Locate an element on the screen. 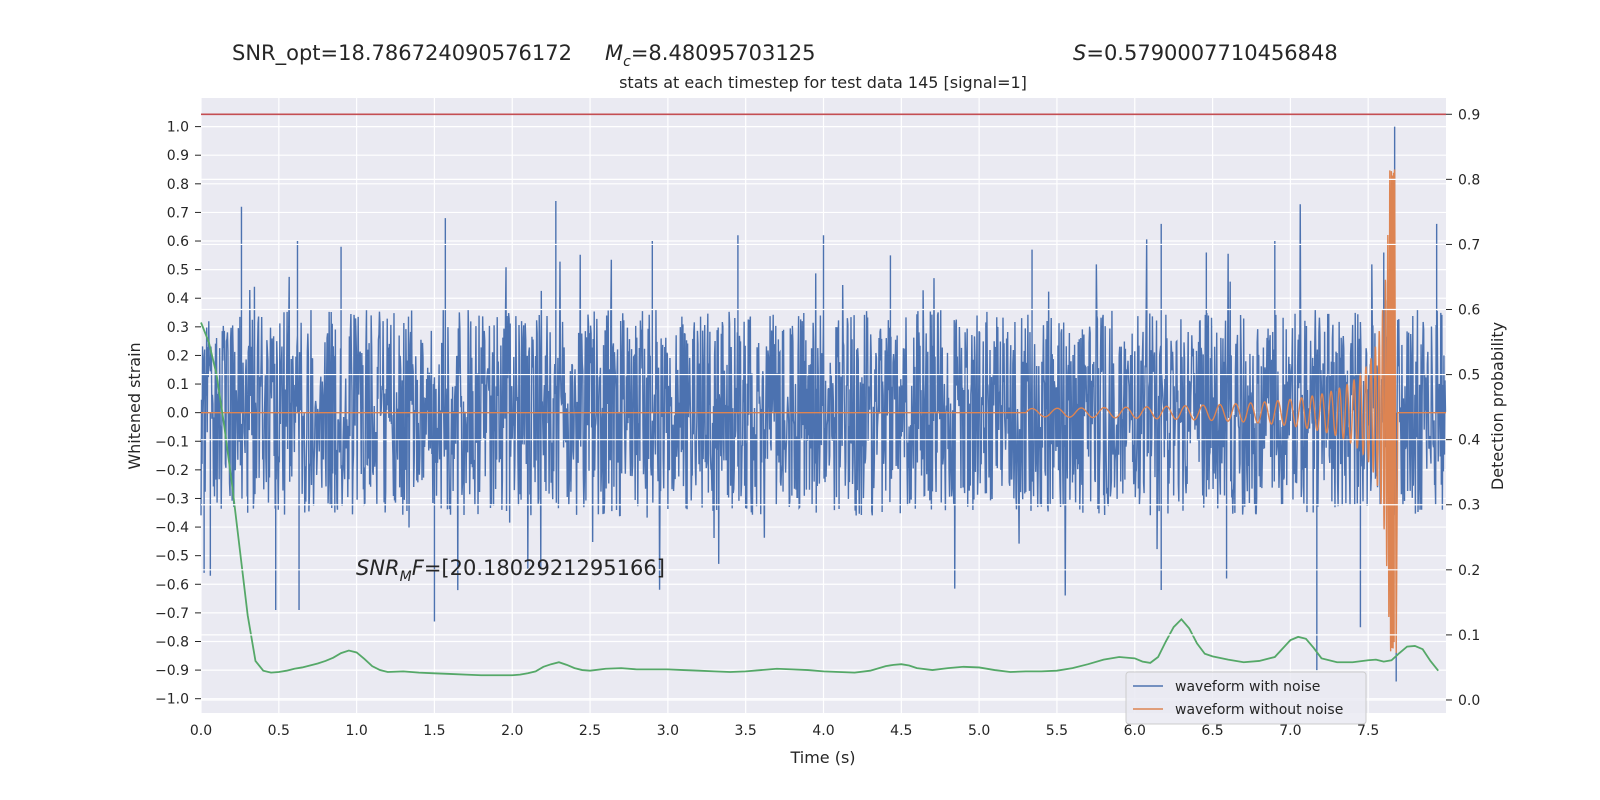  y-tick-label: 0.4 is located at coordinates (178, 299).